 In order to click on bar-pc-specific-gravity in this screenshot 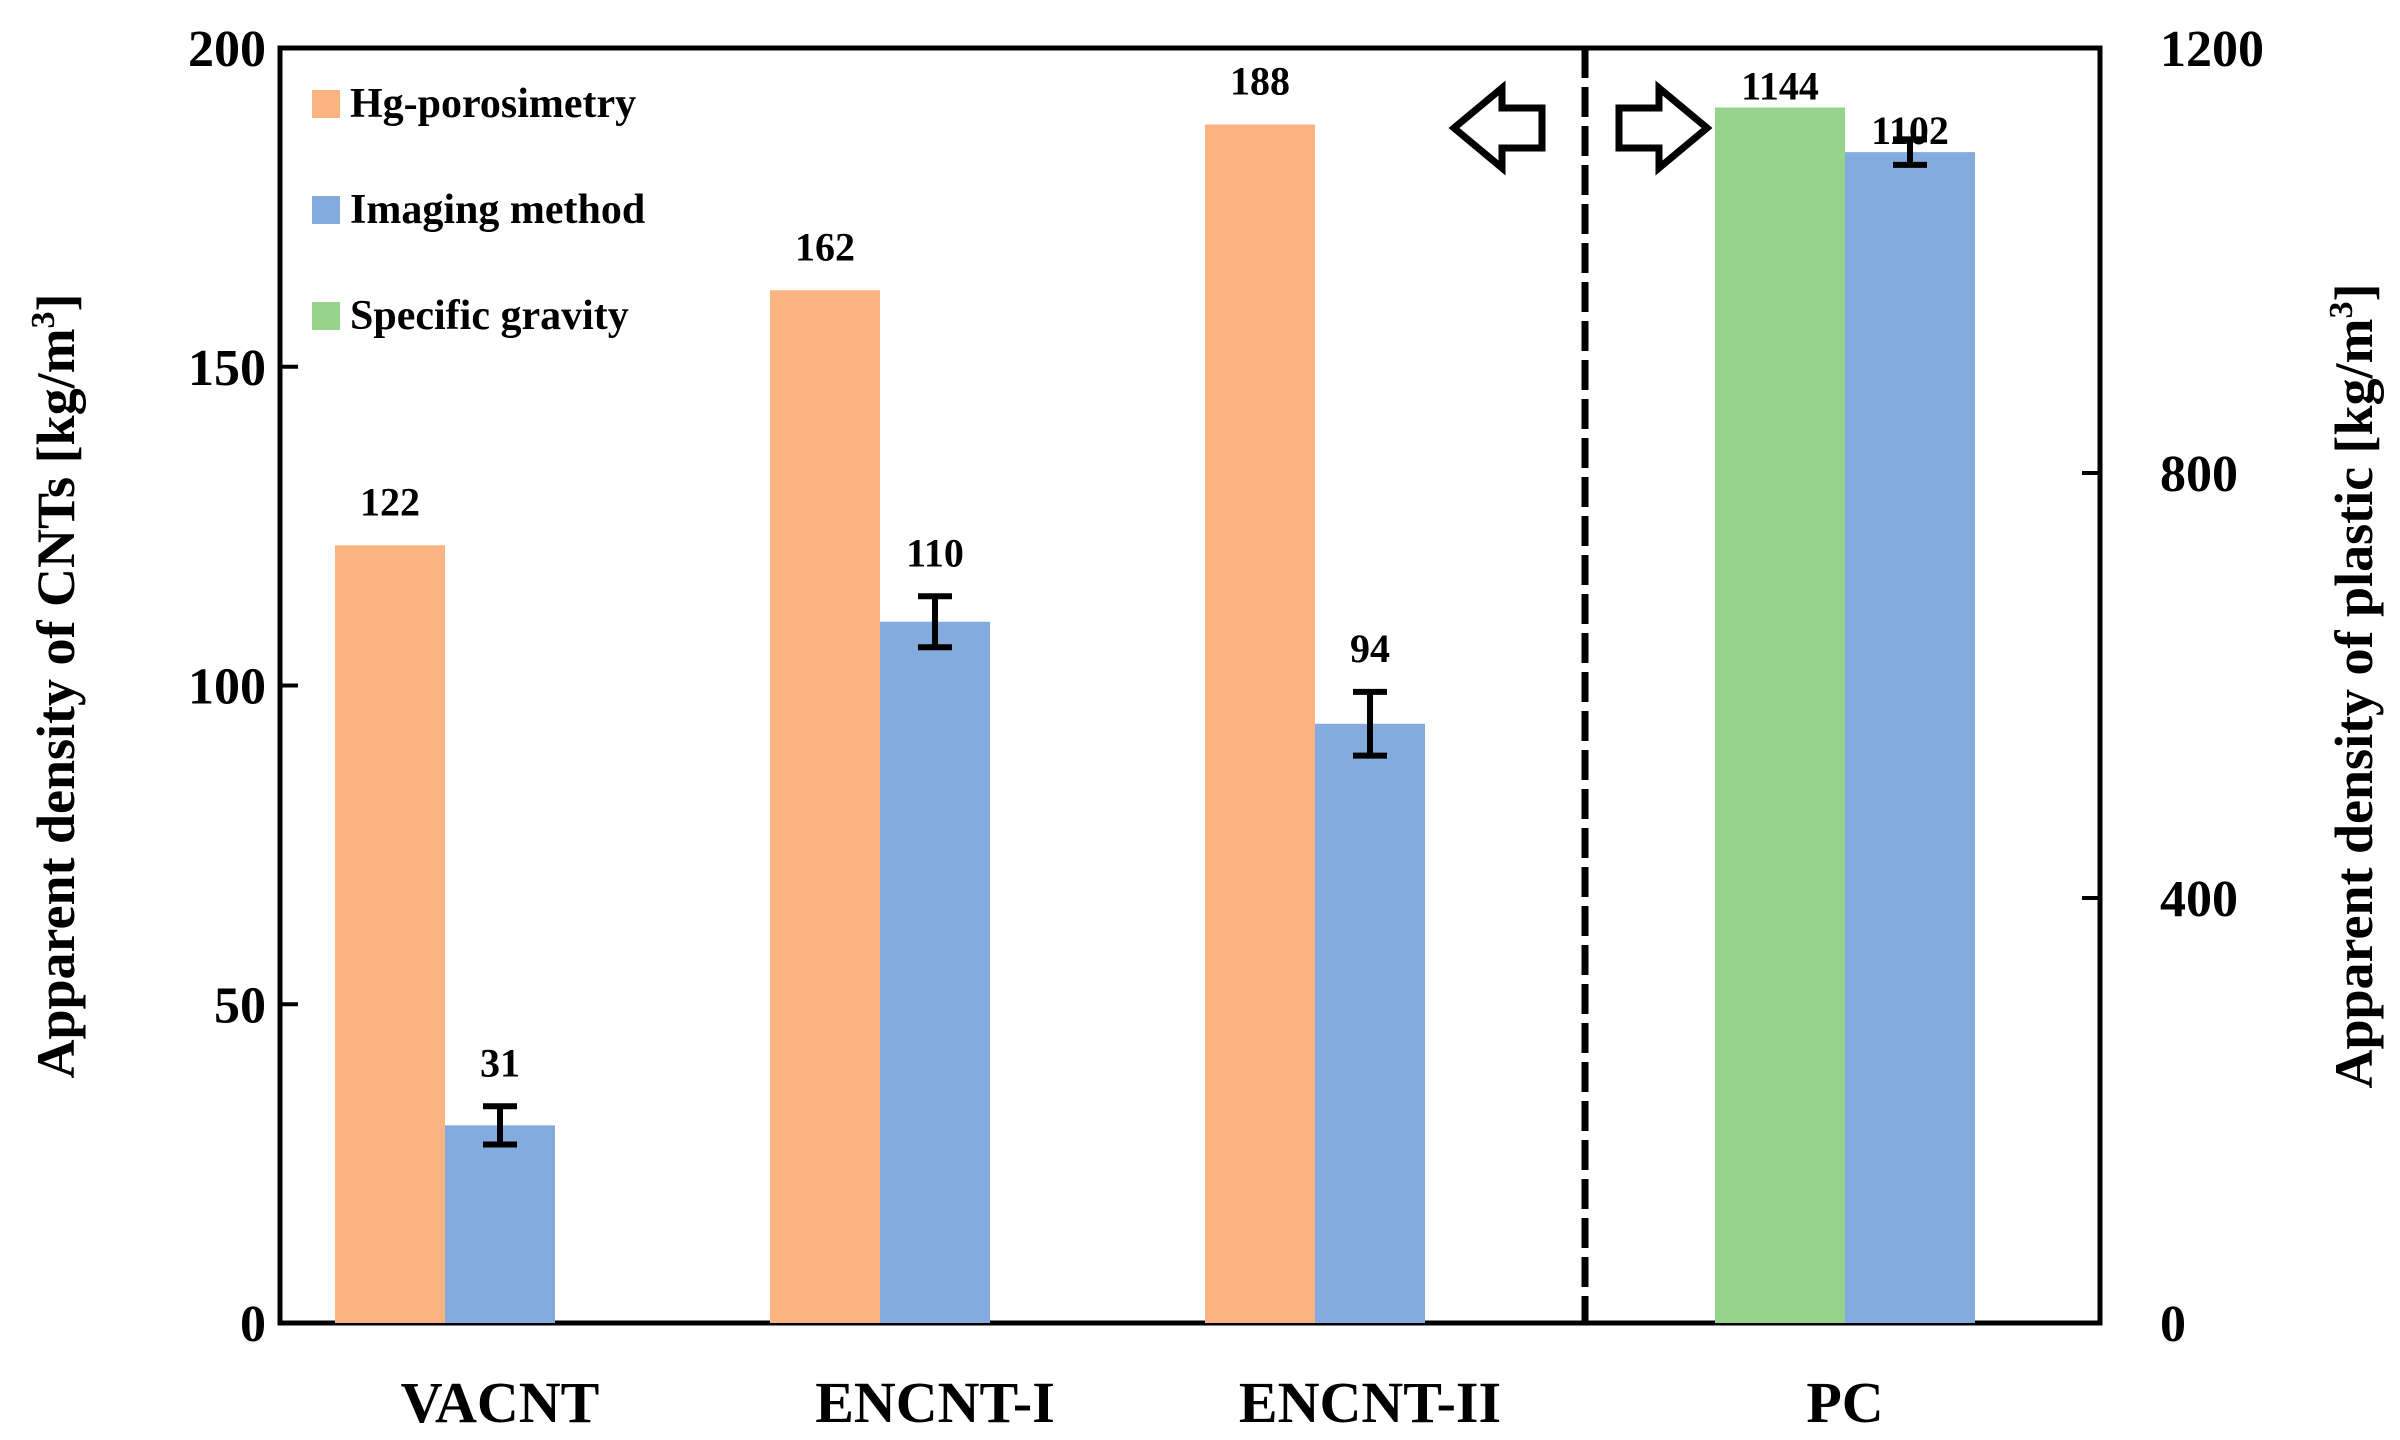, I will do `click(1780, 715)`.